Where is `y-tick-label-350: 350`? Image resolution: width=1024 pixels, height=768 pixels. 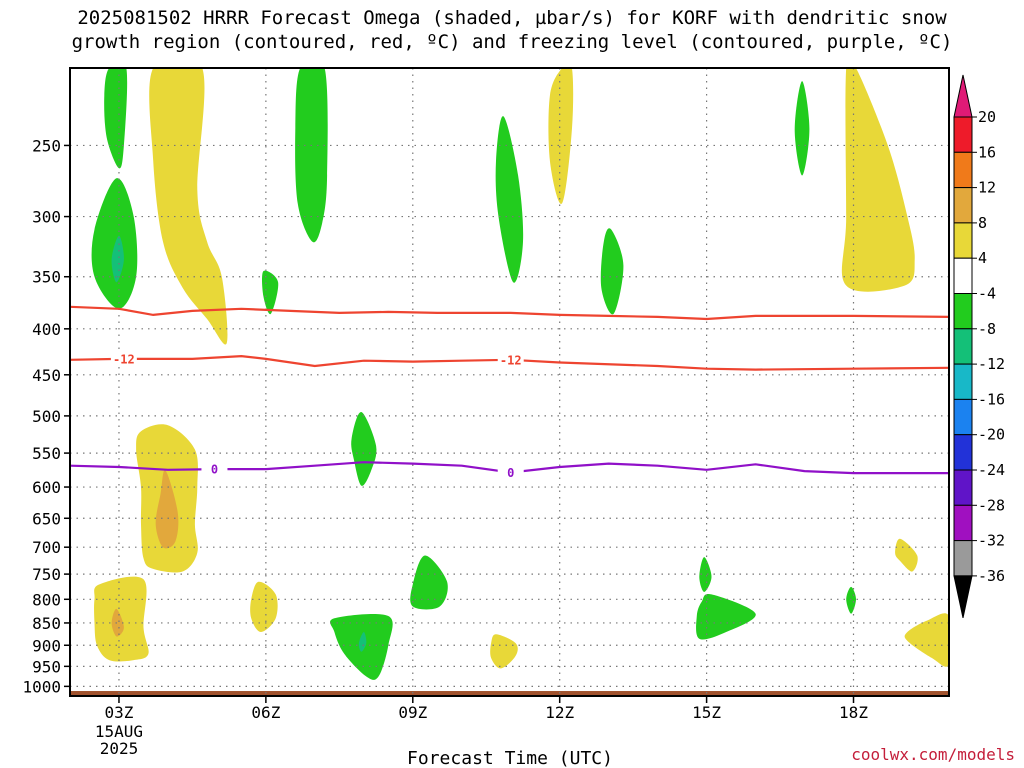
y-tick-label-350: 350 is located at coordinates (46, 277).